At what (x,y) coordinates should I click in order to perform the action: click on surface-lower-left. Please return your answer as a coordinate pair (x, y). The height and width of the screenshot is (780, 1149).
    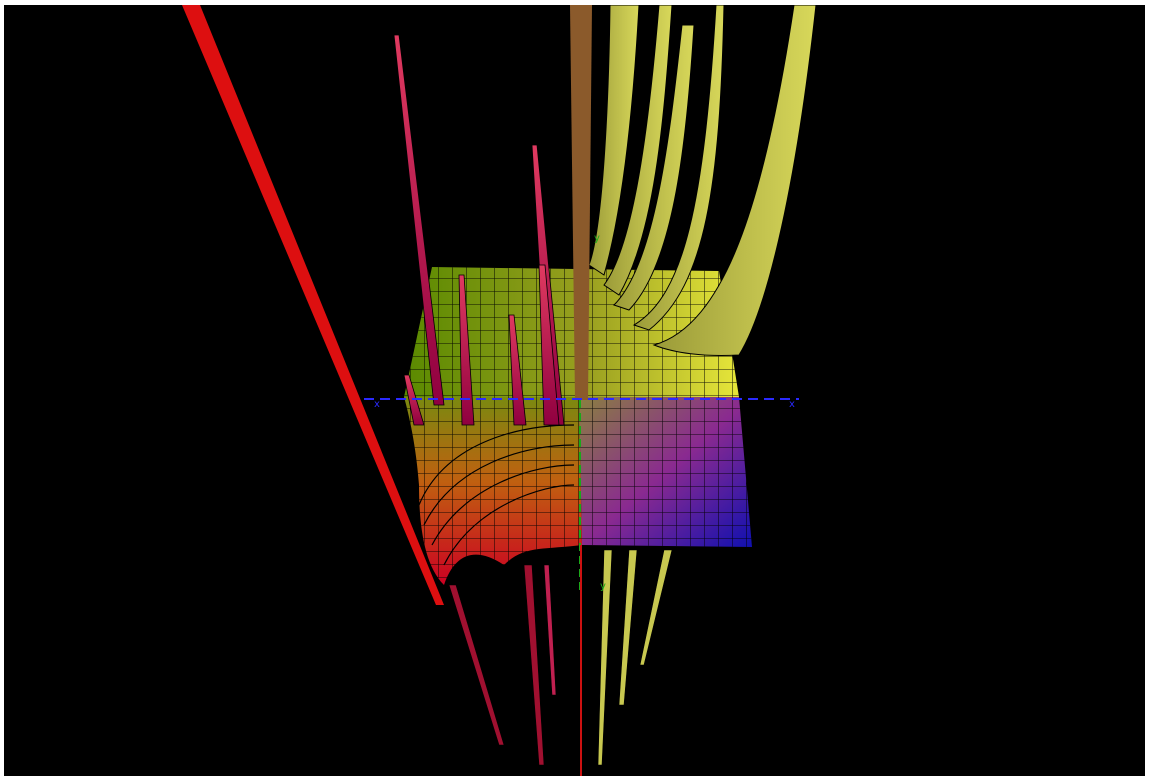
    Looking at the image, I should click on (493, 491).